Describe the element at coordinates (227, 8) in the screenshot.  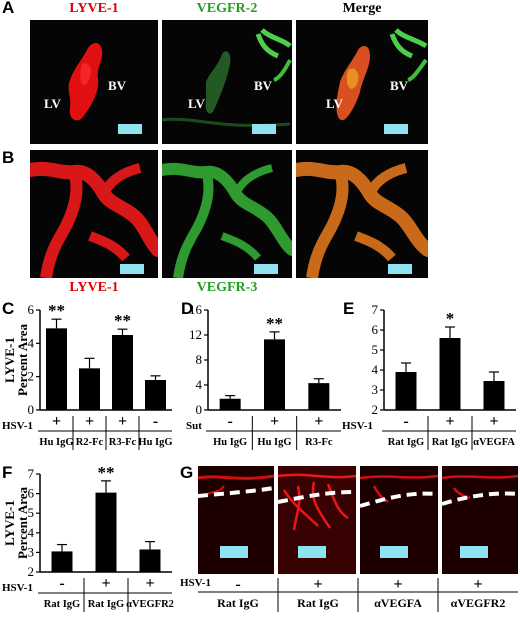
I see `title-a-vegfr2: VEGFR-2` at that location.